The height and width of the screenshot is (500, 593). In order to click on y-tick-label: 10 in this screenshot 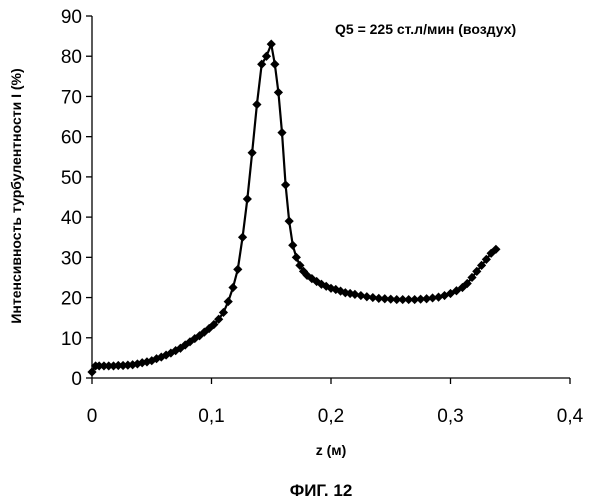, I will do `click(71, 339)`.